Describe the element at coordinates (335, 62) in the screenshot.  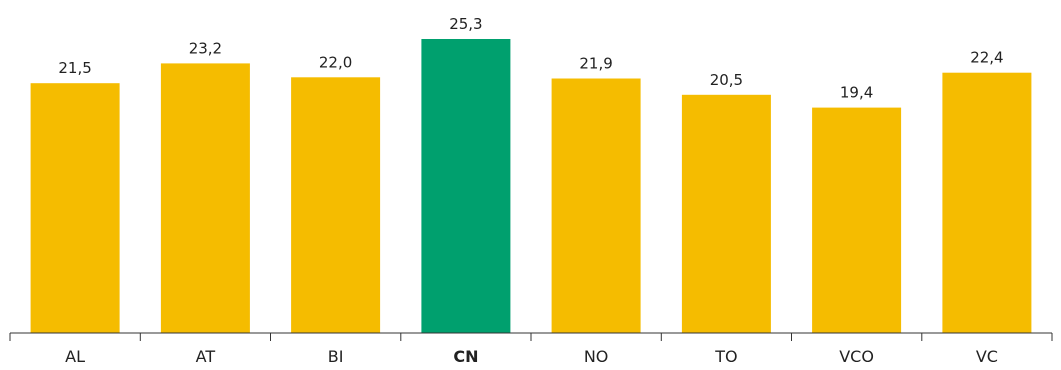
I see `value-label-bi: 22,0` at that location.